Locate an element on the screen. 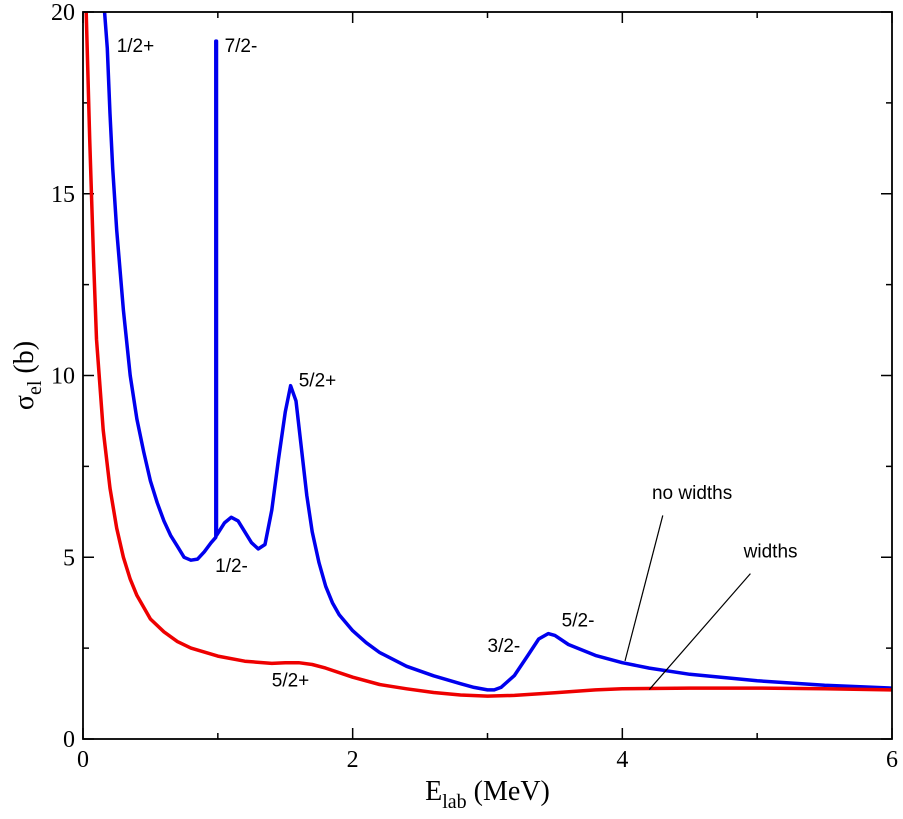  x-tick-label: 0 is located at coordinates (83, 760).